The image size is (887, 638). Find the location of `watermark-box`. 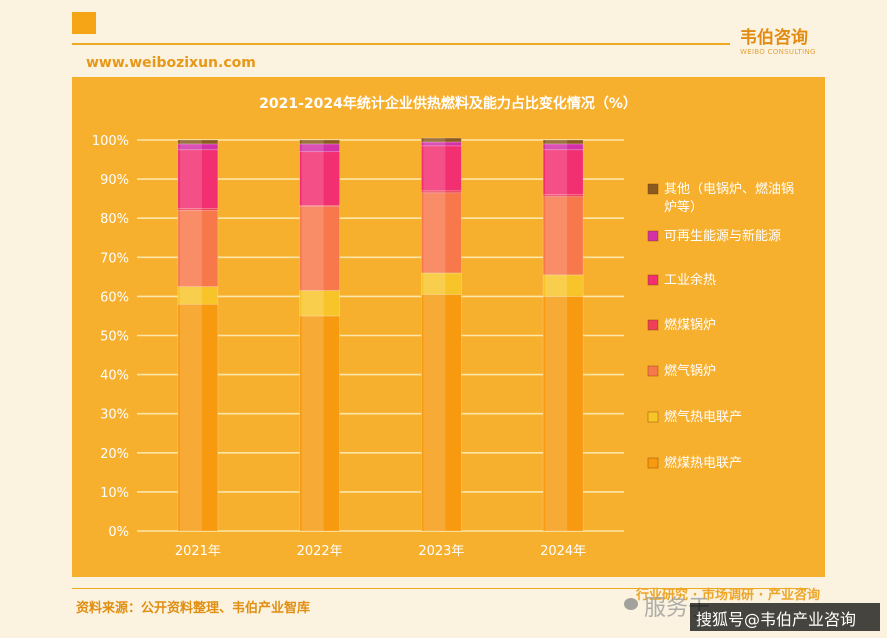

watermark-box is located at coordinates (785, 617).